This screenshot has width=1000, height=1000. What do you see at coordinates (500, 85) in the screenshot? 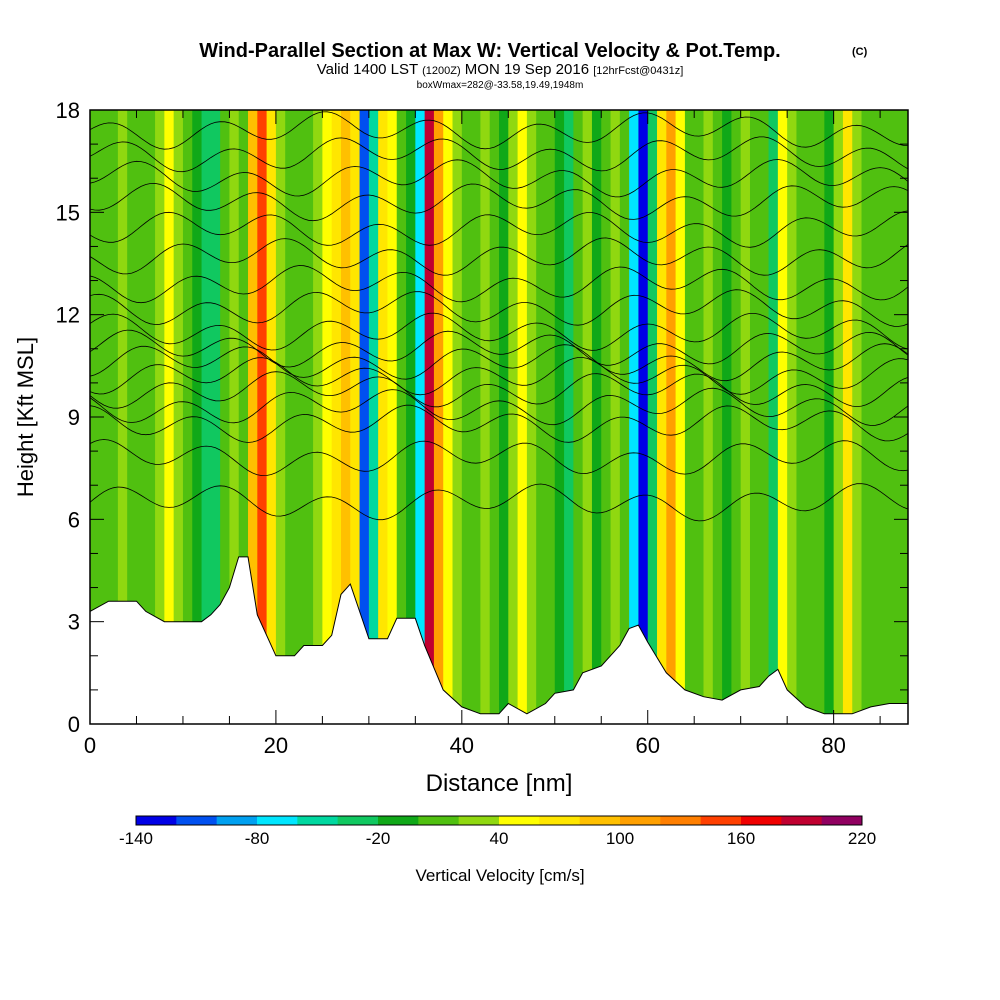
I see `chart-subtitle-box: boxWmax=282@-33.58,19.49,1948m` at bounding box center [500, 85].